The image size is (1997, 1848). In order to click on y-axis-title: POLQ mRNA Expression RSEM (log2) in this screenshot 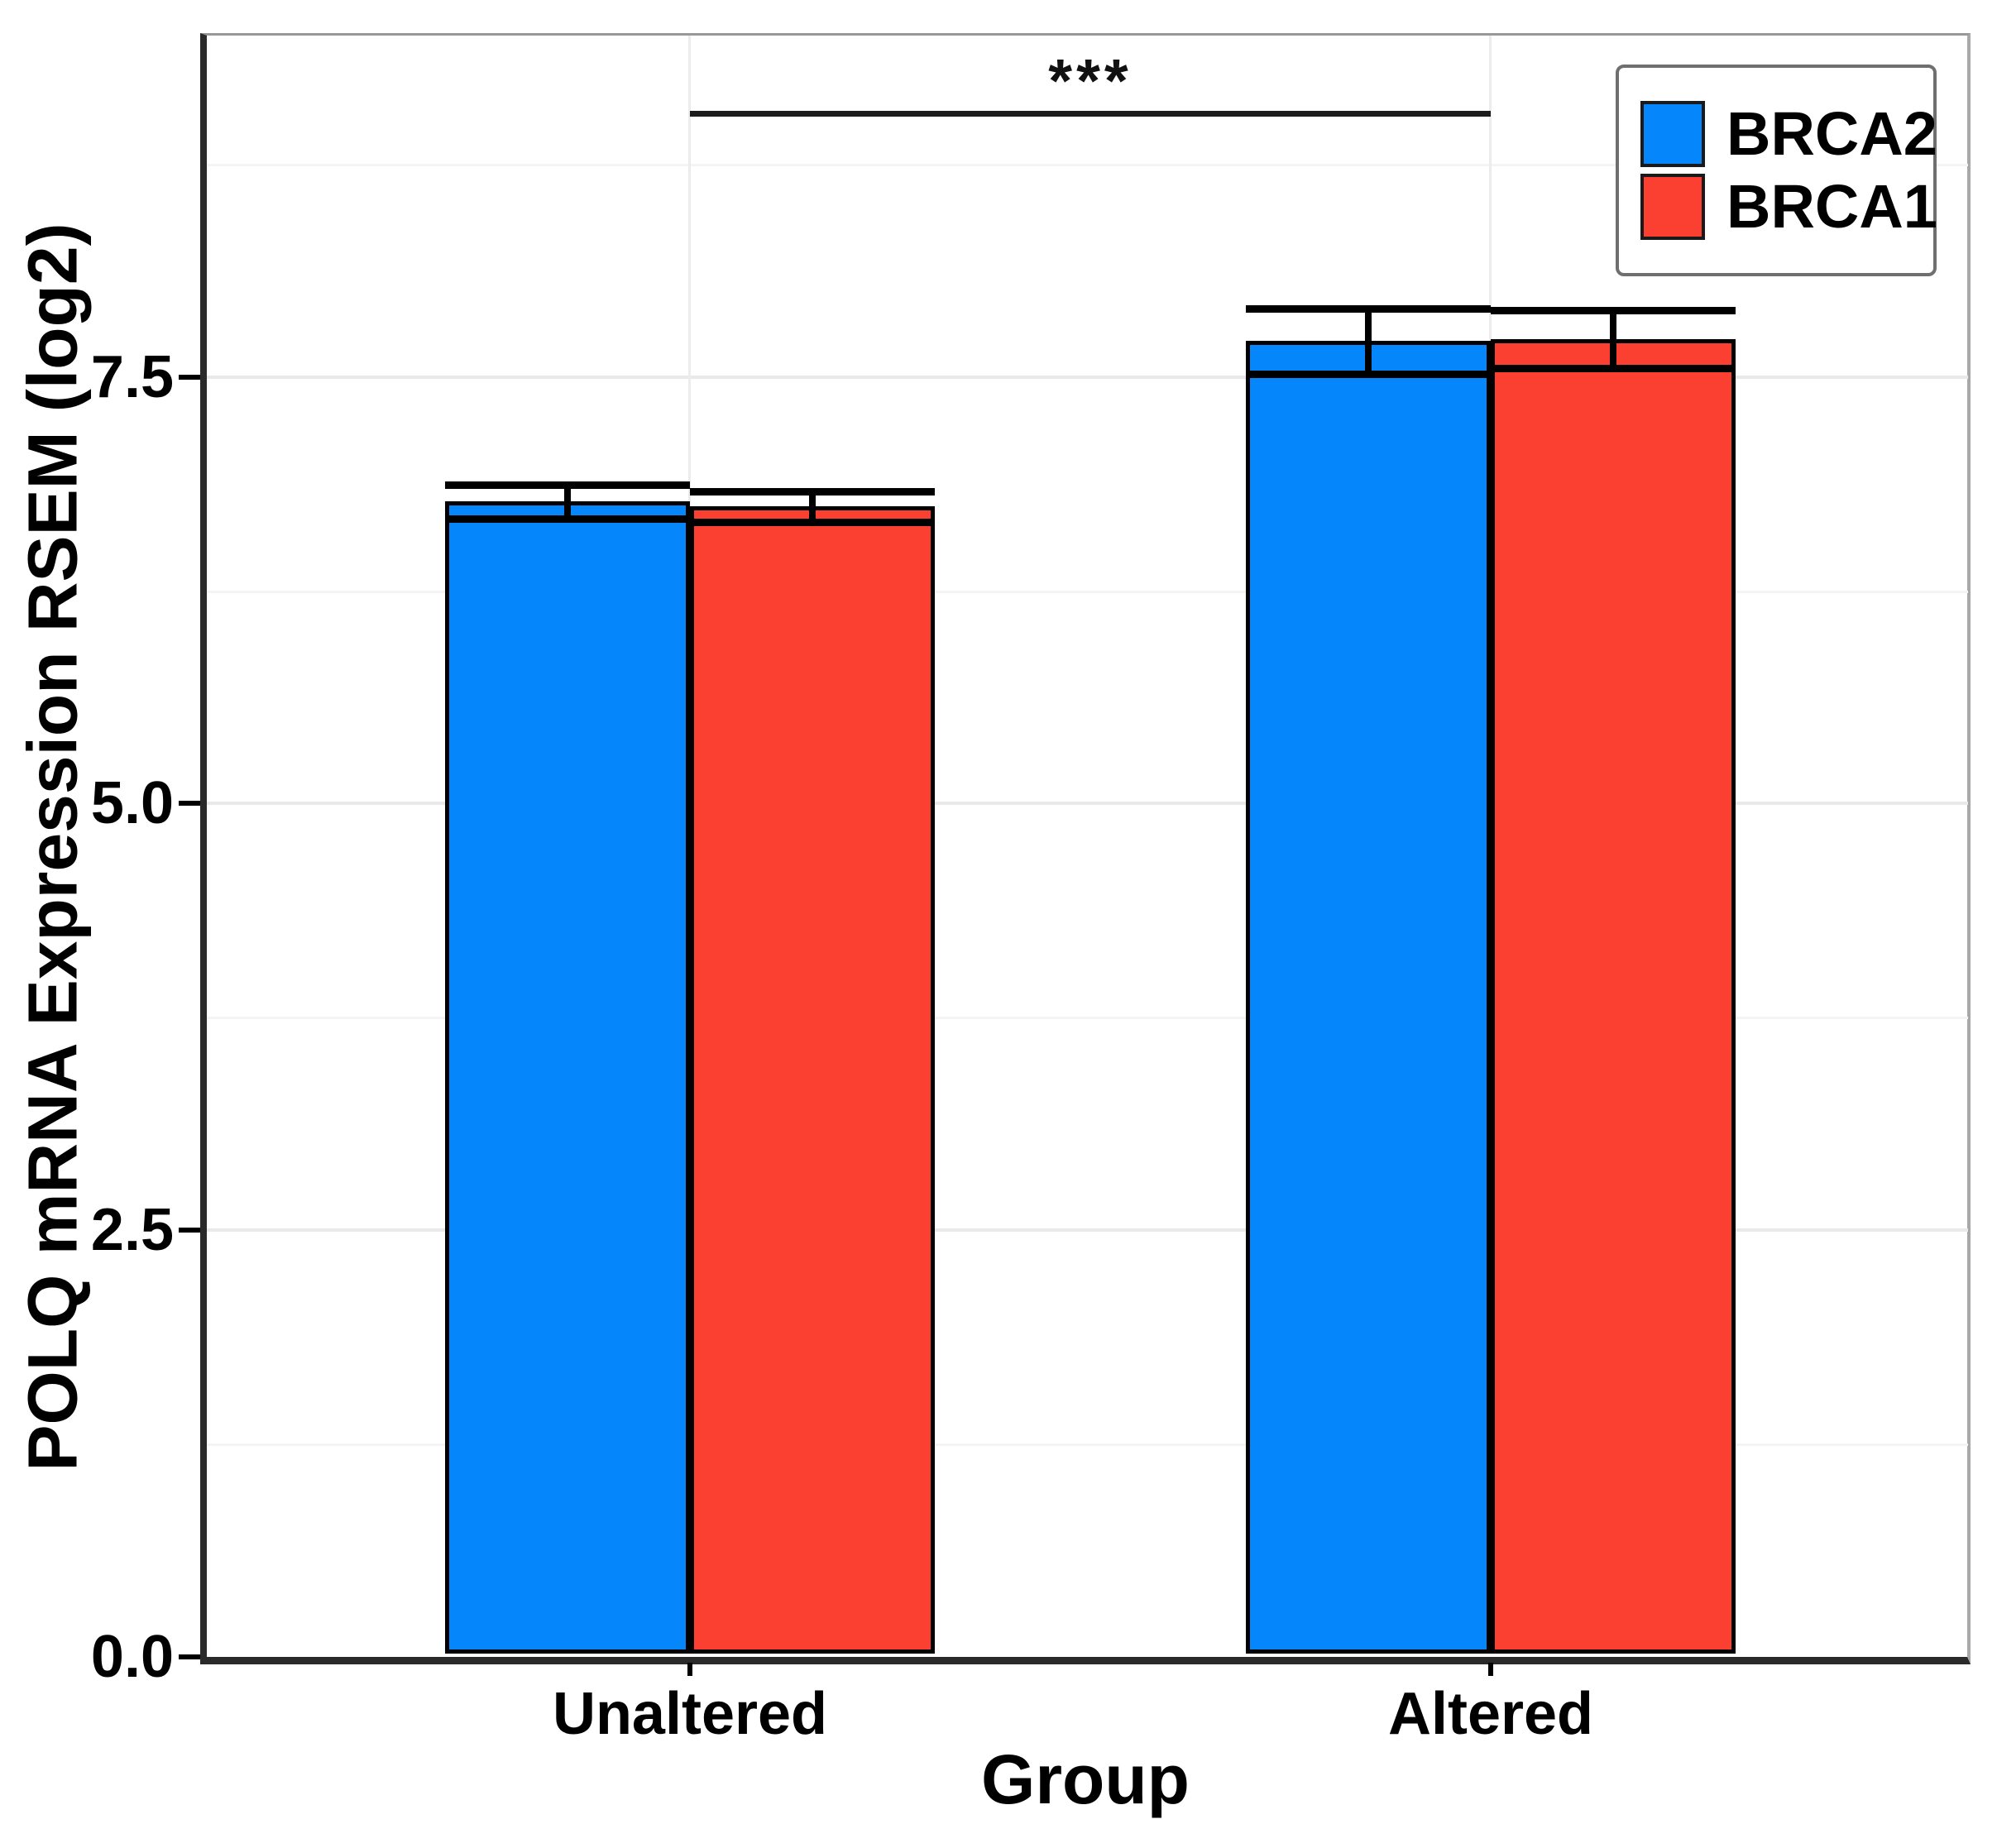, I will do `click(52, 847)`.